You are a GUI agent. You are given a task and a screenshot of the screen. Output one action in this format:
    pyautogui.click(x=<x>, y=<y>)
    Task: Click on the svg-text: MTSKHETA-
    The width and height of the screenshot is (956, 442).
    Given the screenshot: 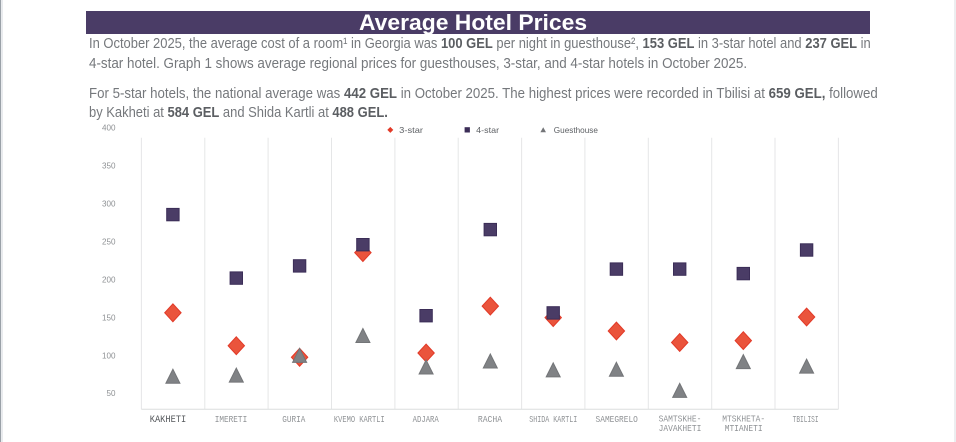 What is the action you would take?
    pyautogui.click(x=743, y=419)
    